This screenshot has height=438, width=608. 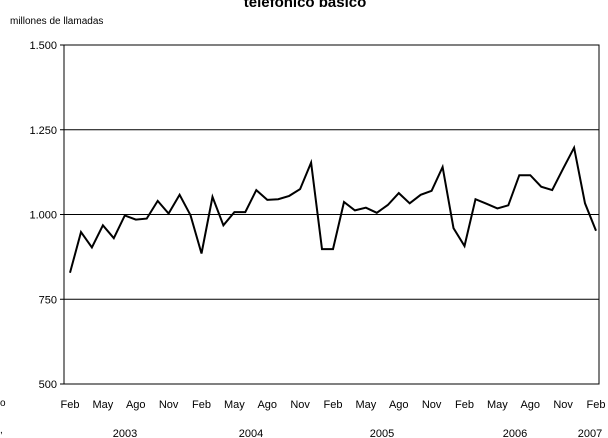 I want to click on y-tick-label: 1.250, so click(x=43, y=131).